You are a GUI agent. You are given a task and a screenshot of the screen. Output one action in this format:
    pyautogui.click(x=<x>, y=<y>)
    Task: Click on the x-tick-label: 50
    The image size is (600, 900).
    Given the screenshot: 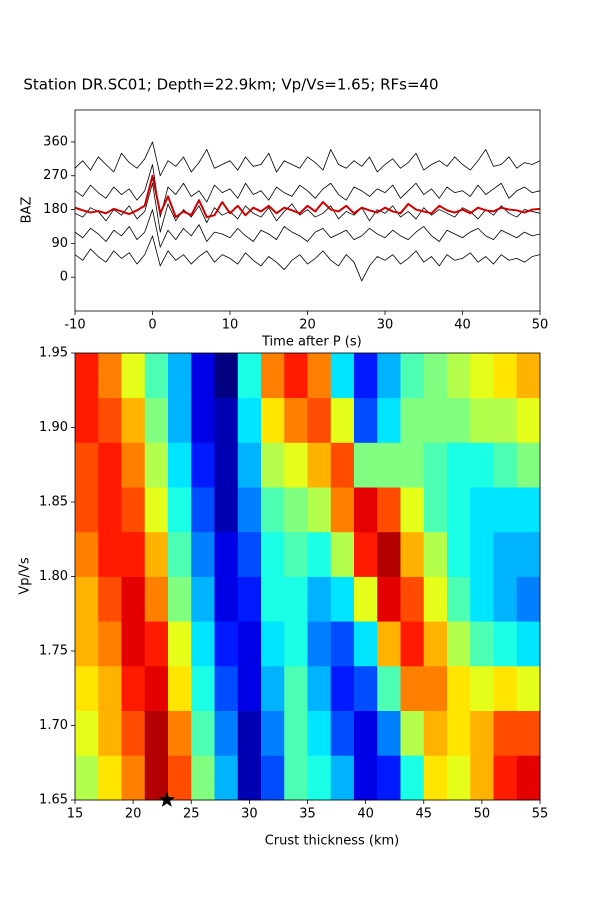 What is the action you would take?
    pyautogui.click(x=540, y=325)
    